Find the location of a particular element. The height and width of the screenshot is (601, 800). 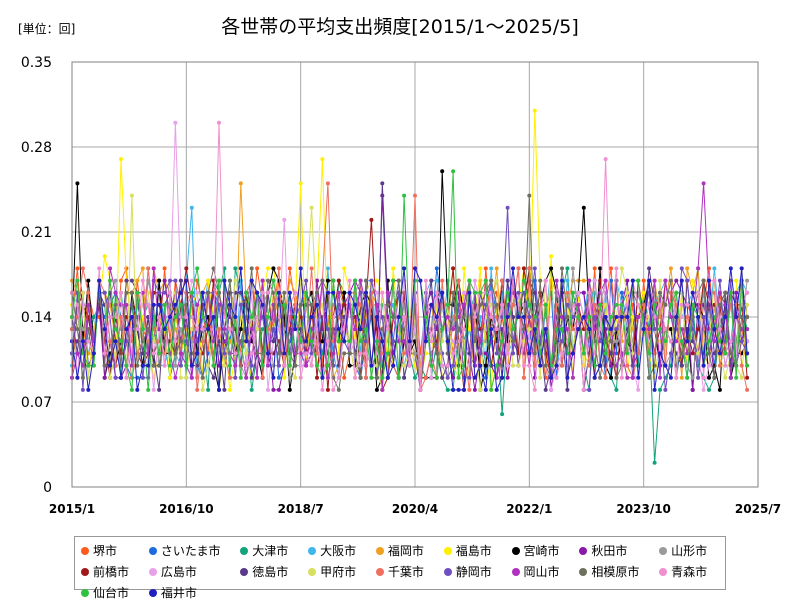

legend-item: 千葉市 is located at coordinates (405, 571).